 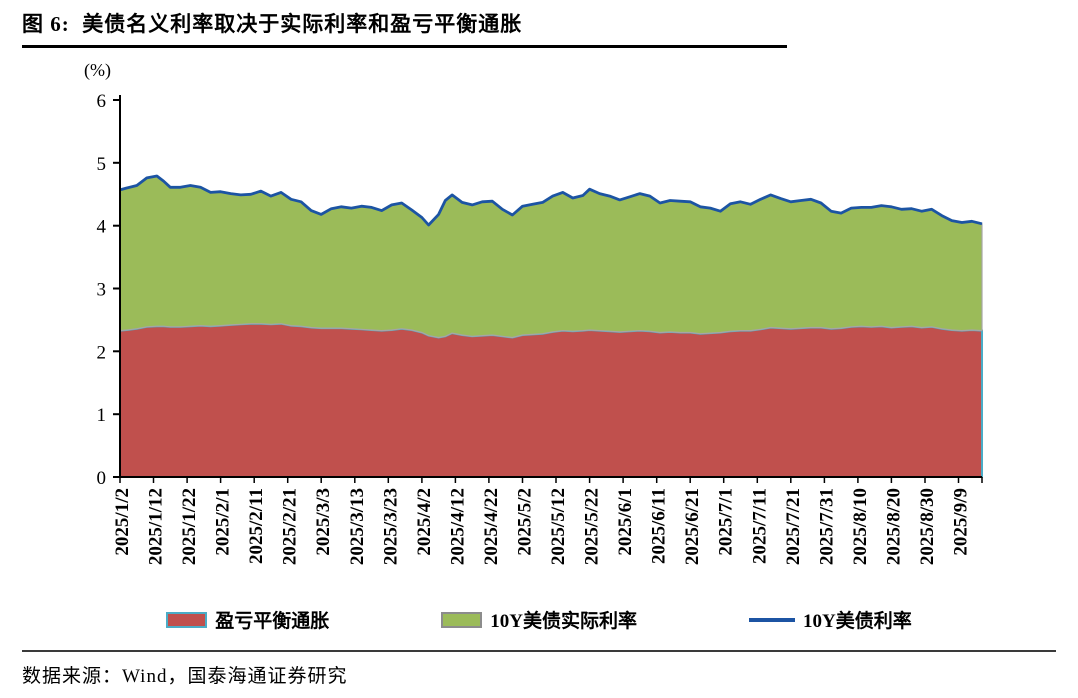 What do you see at coordinates (404, 28) in the screenshot?
I see `figure-title: 图 6: 美债名义利率取决于实际利率和盈亏平衡通胀` at bounding box center [404, 28].